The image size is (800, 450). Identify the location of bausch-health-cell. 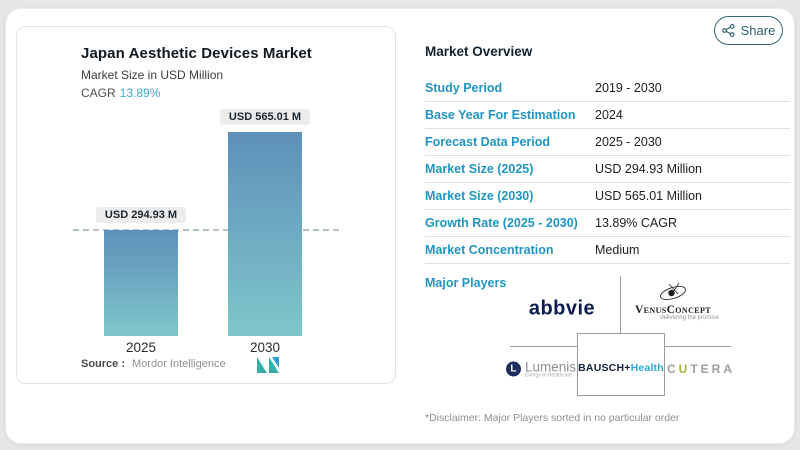
(621, 364).